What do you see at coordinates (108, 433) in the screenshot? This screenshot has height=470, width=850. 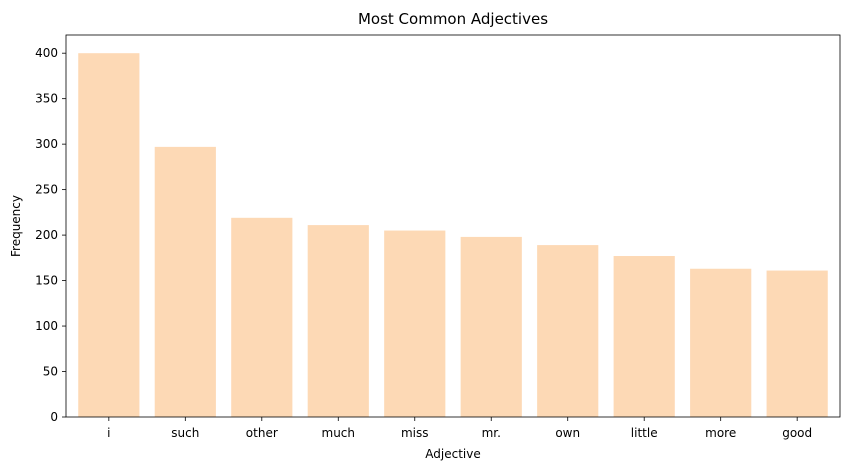 I see `x-tick-label: i` at bounding box center [108, 433].